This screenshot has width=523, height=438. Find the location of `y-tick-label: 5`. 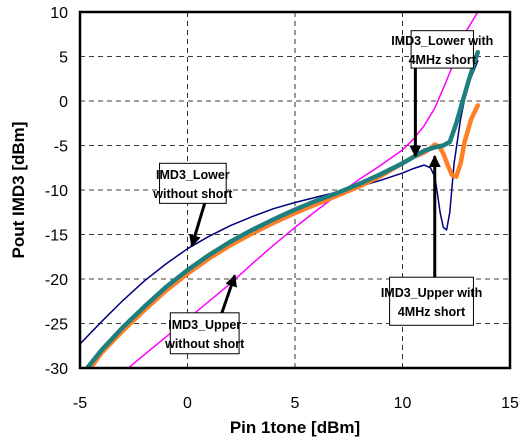

y-tick-label: 5 is located at coordinates (63, 58).